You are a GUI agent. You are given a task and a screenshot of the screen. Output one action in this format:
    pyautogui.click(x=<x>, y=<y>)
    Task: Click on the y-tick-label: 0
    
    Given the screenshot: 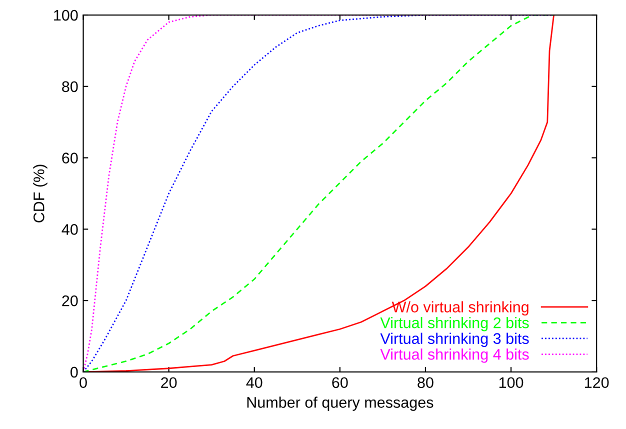 What is the action you would take?
    pyautogui.click(x=74, y=372)
    